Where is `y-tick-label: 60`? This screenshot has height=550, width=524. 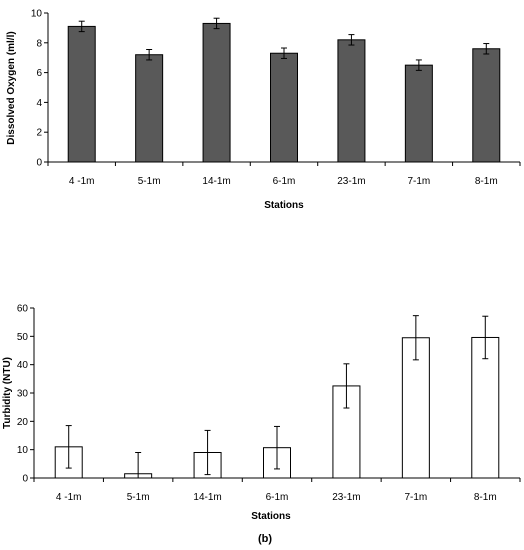 y-tick-label: 60 is located at coordinates (23, 309).